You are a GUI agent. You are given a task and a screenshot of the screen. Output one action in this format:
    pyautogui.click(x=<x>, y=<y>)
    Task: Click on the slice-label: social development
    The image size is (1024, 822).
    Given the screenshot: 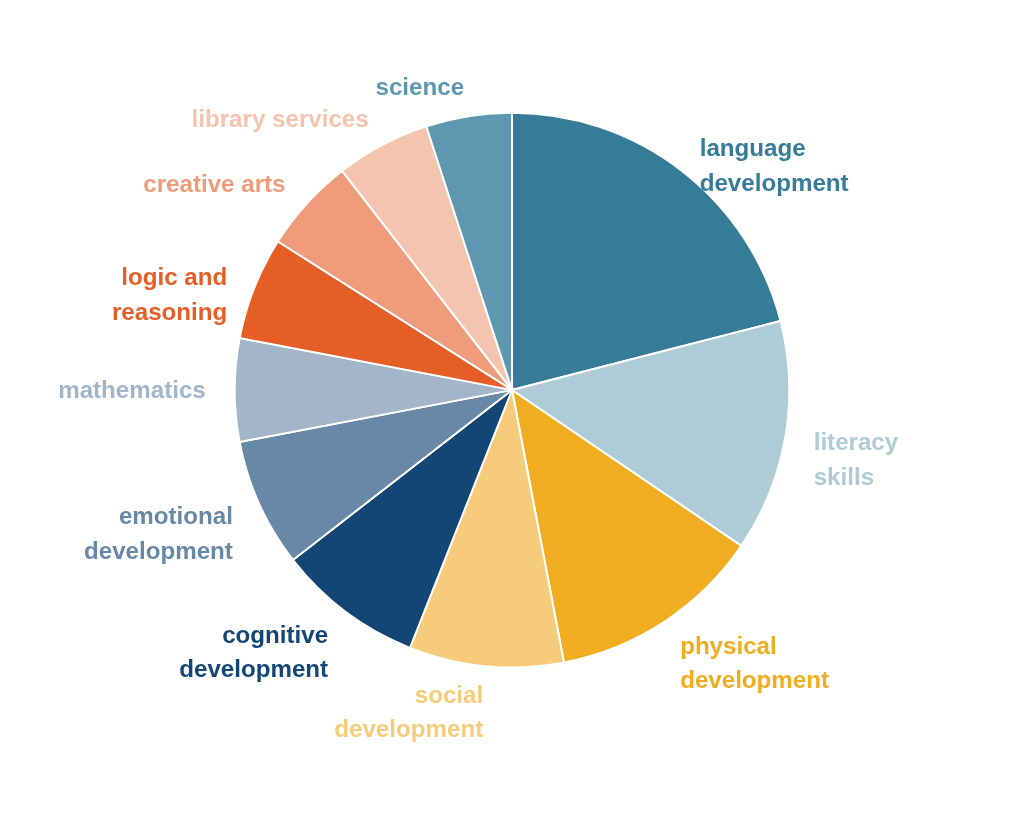 What is the action you would take?
    pyautogui.click(x=409, y=711)
    